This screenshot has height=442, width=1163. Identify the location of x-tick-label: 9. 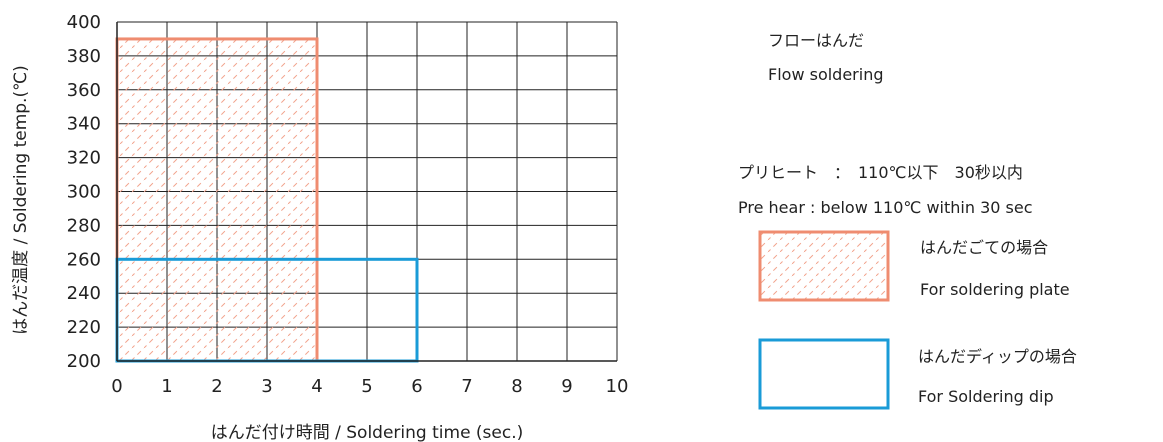
(566, 386).